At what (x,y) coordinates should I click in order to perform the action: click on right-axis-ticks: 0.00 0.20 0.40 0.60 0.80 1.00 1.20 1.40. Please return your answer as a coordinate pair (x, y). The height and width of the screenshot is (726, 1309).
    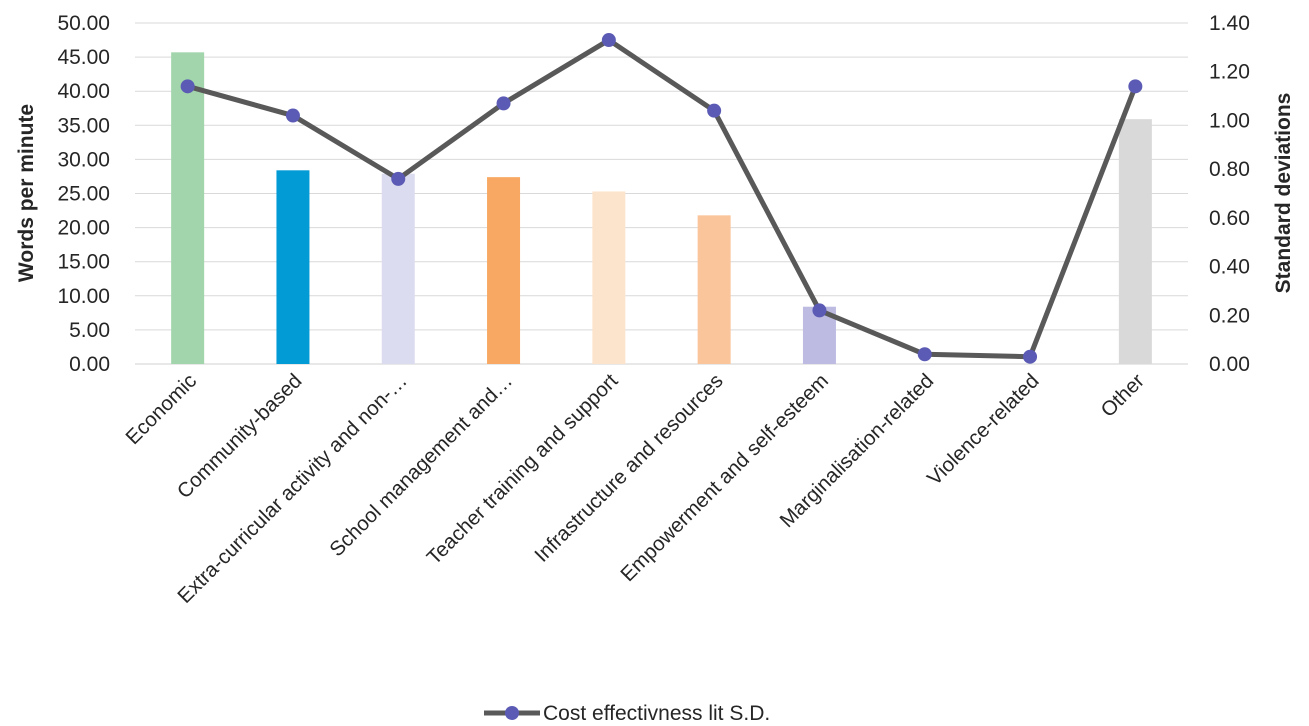
    Looking at the image, I should click on (1229, 194).